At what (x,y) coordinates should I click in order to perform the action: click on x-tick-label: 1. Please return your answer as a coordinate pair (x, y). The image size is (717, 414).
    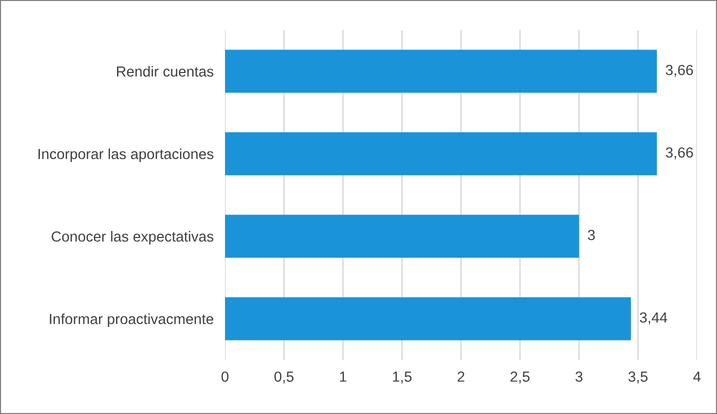
    Looking at the image, I should click on (343, 377).